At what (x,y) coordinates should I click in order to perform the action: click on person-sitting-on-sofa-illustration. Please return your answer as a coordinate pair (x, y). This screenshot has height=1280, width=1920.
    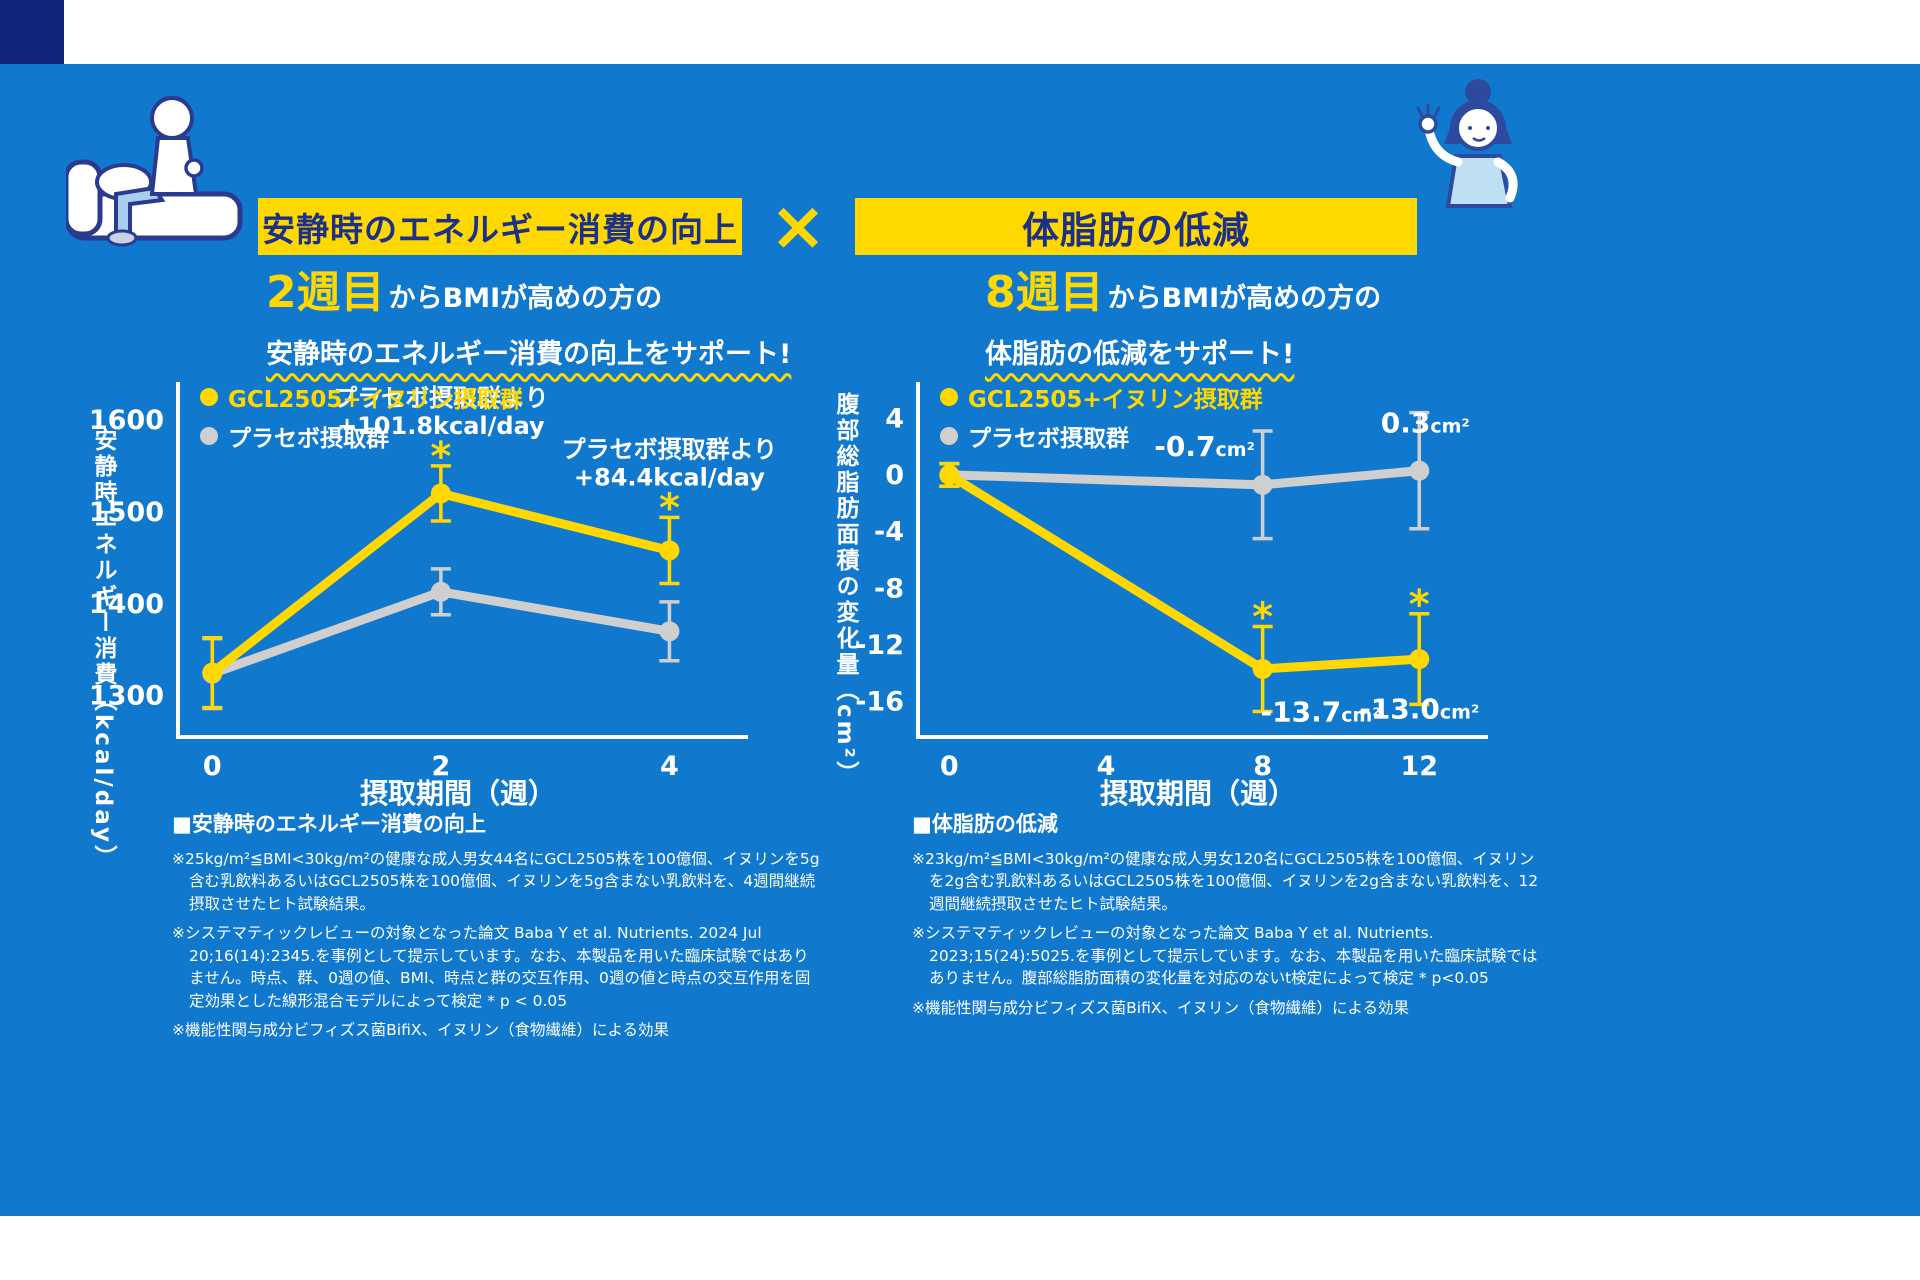
    Looking at the image, I should click on (154, 171).